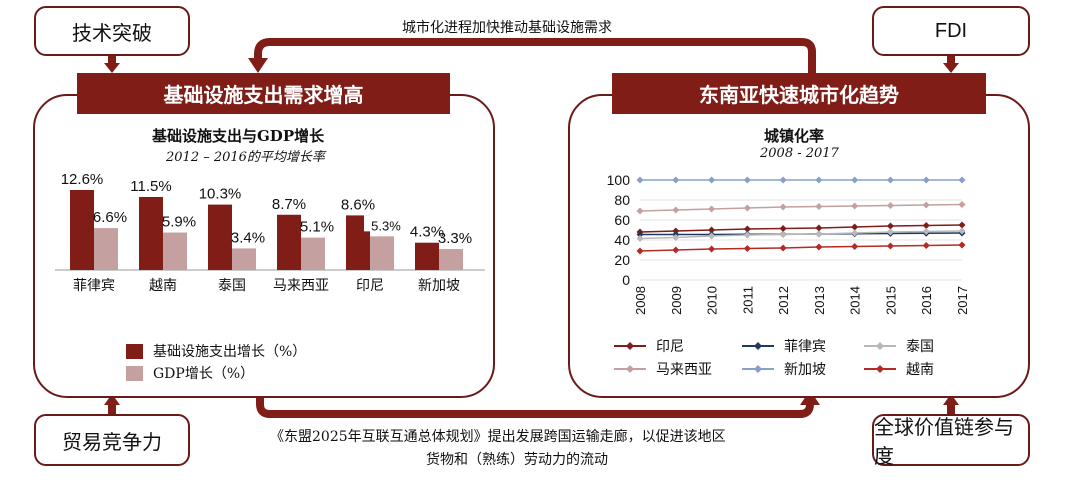  I want to click on line-legend-label: 印尼, so click(670, 347).